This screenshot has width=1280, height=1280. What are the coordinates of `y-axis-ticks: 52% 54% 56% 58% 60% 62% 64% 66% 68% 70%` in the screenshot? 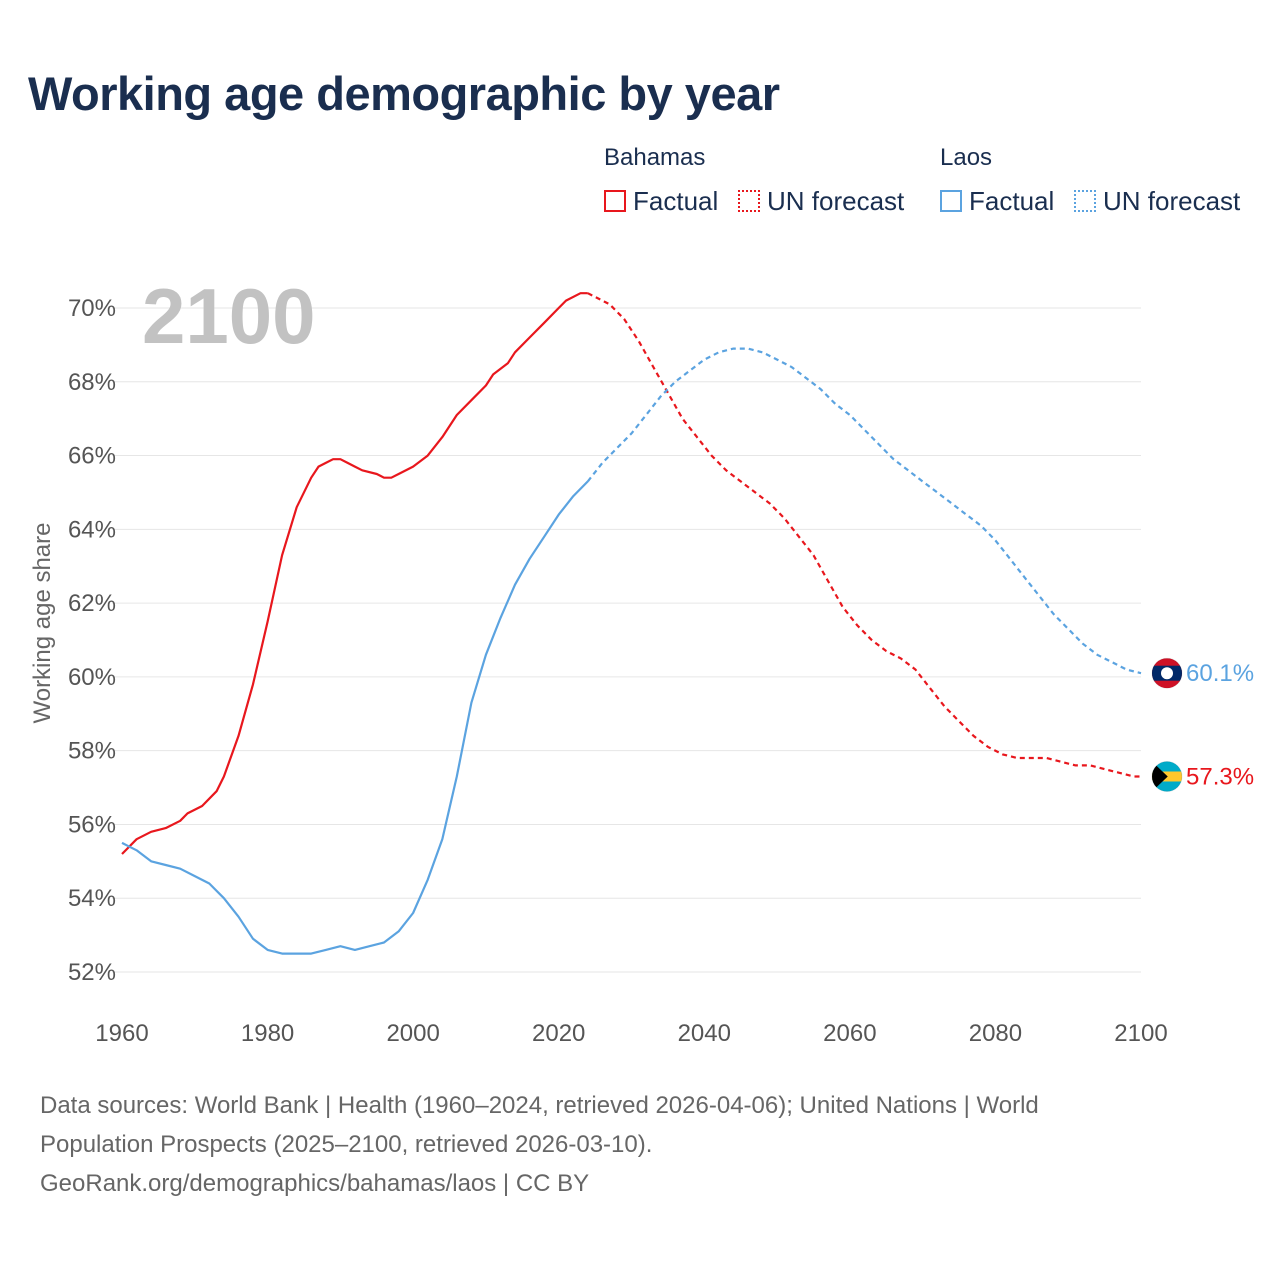 It's located at (92, 640).